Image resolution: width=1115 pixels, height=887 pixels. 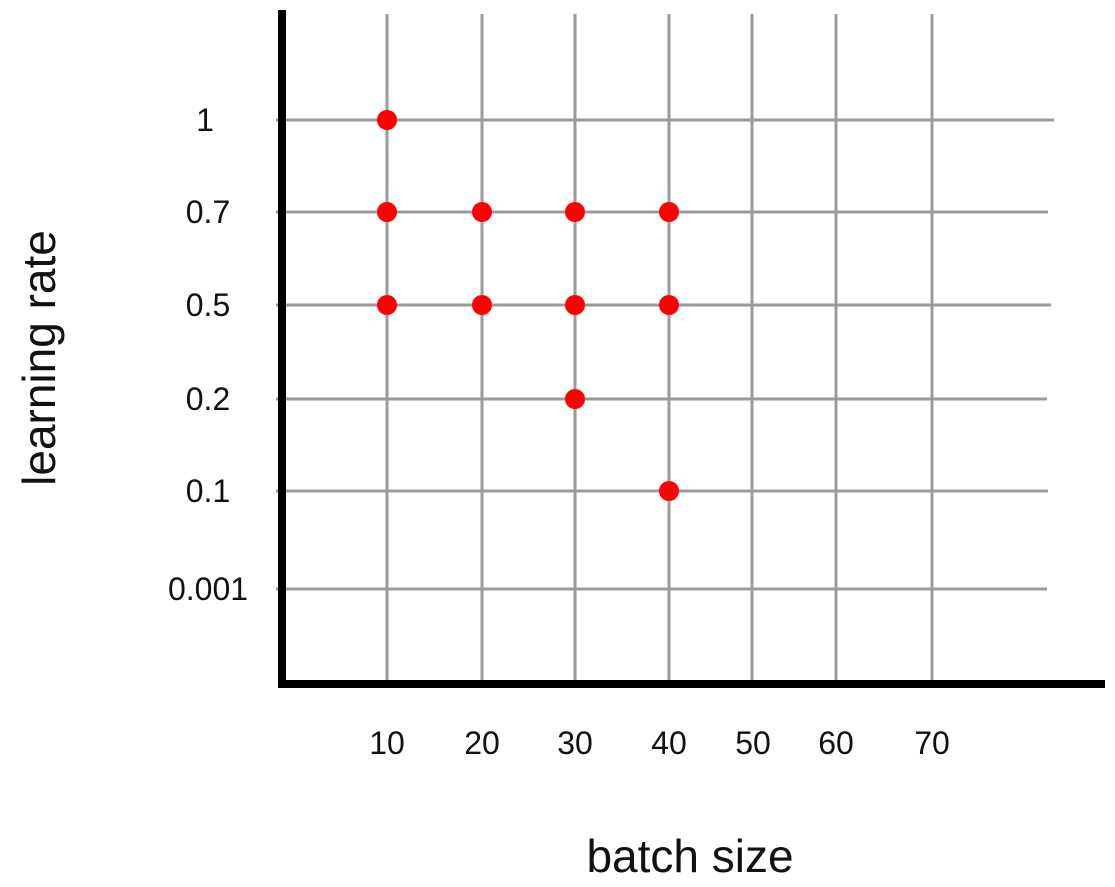 I want to click on x-tick-label-10: 10, so click(x=387, y=743).